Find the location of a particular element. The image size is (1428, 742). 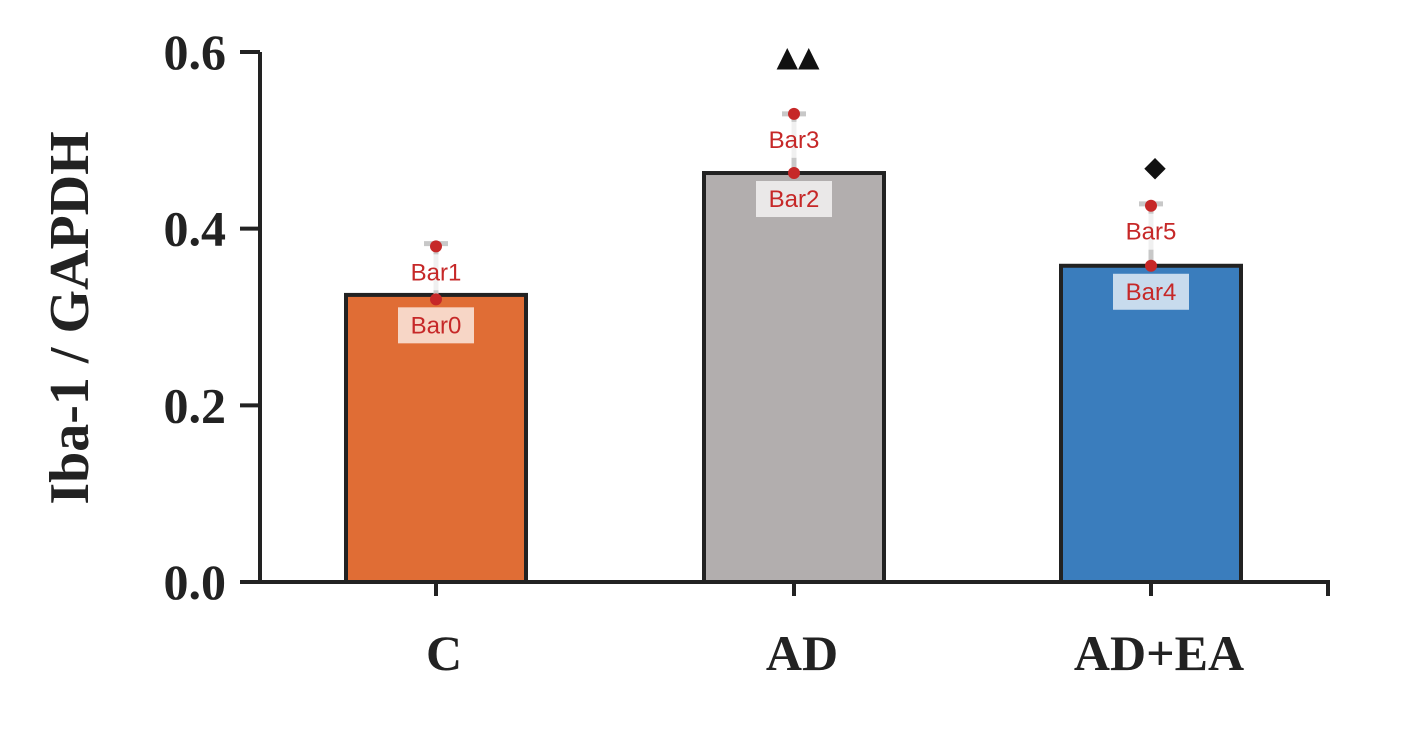

category-labels: C AD AD+EA is located at coordinates (835, 653).